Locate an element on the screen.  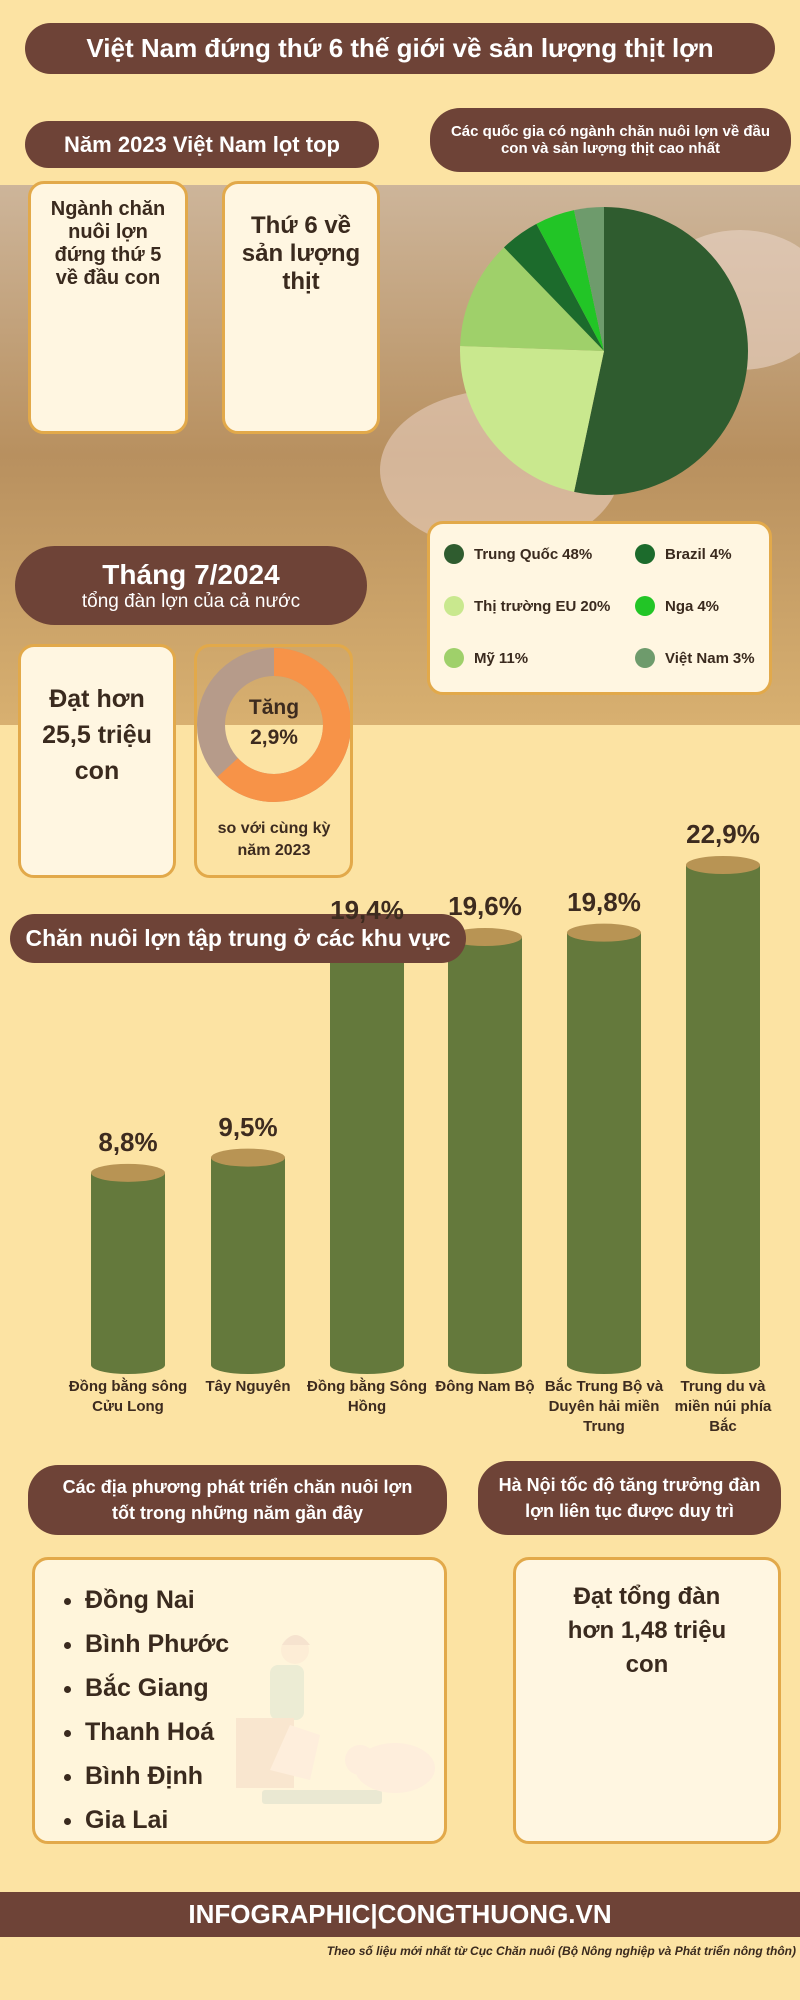
donut-arc is located at coordinates (274, 725).